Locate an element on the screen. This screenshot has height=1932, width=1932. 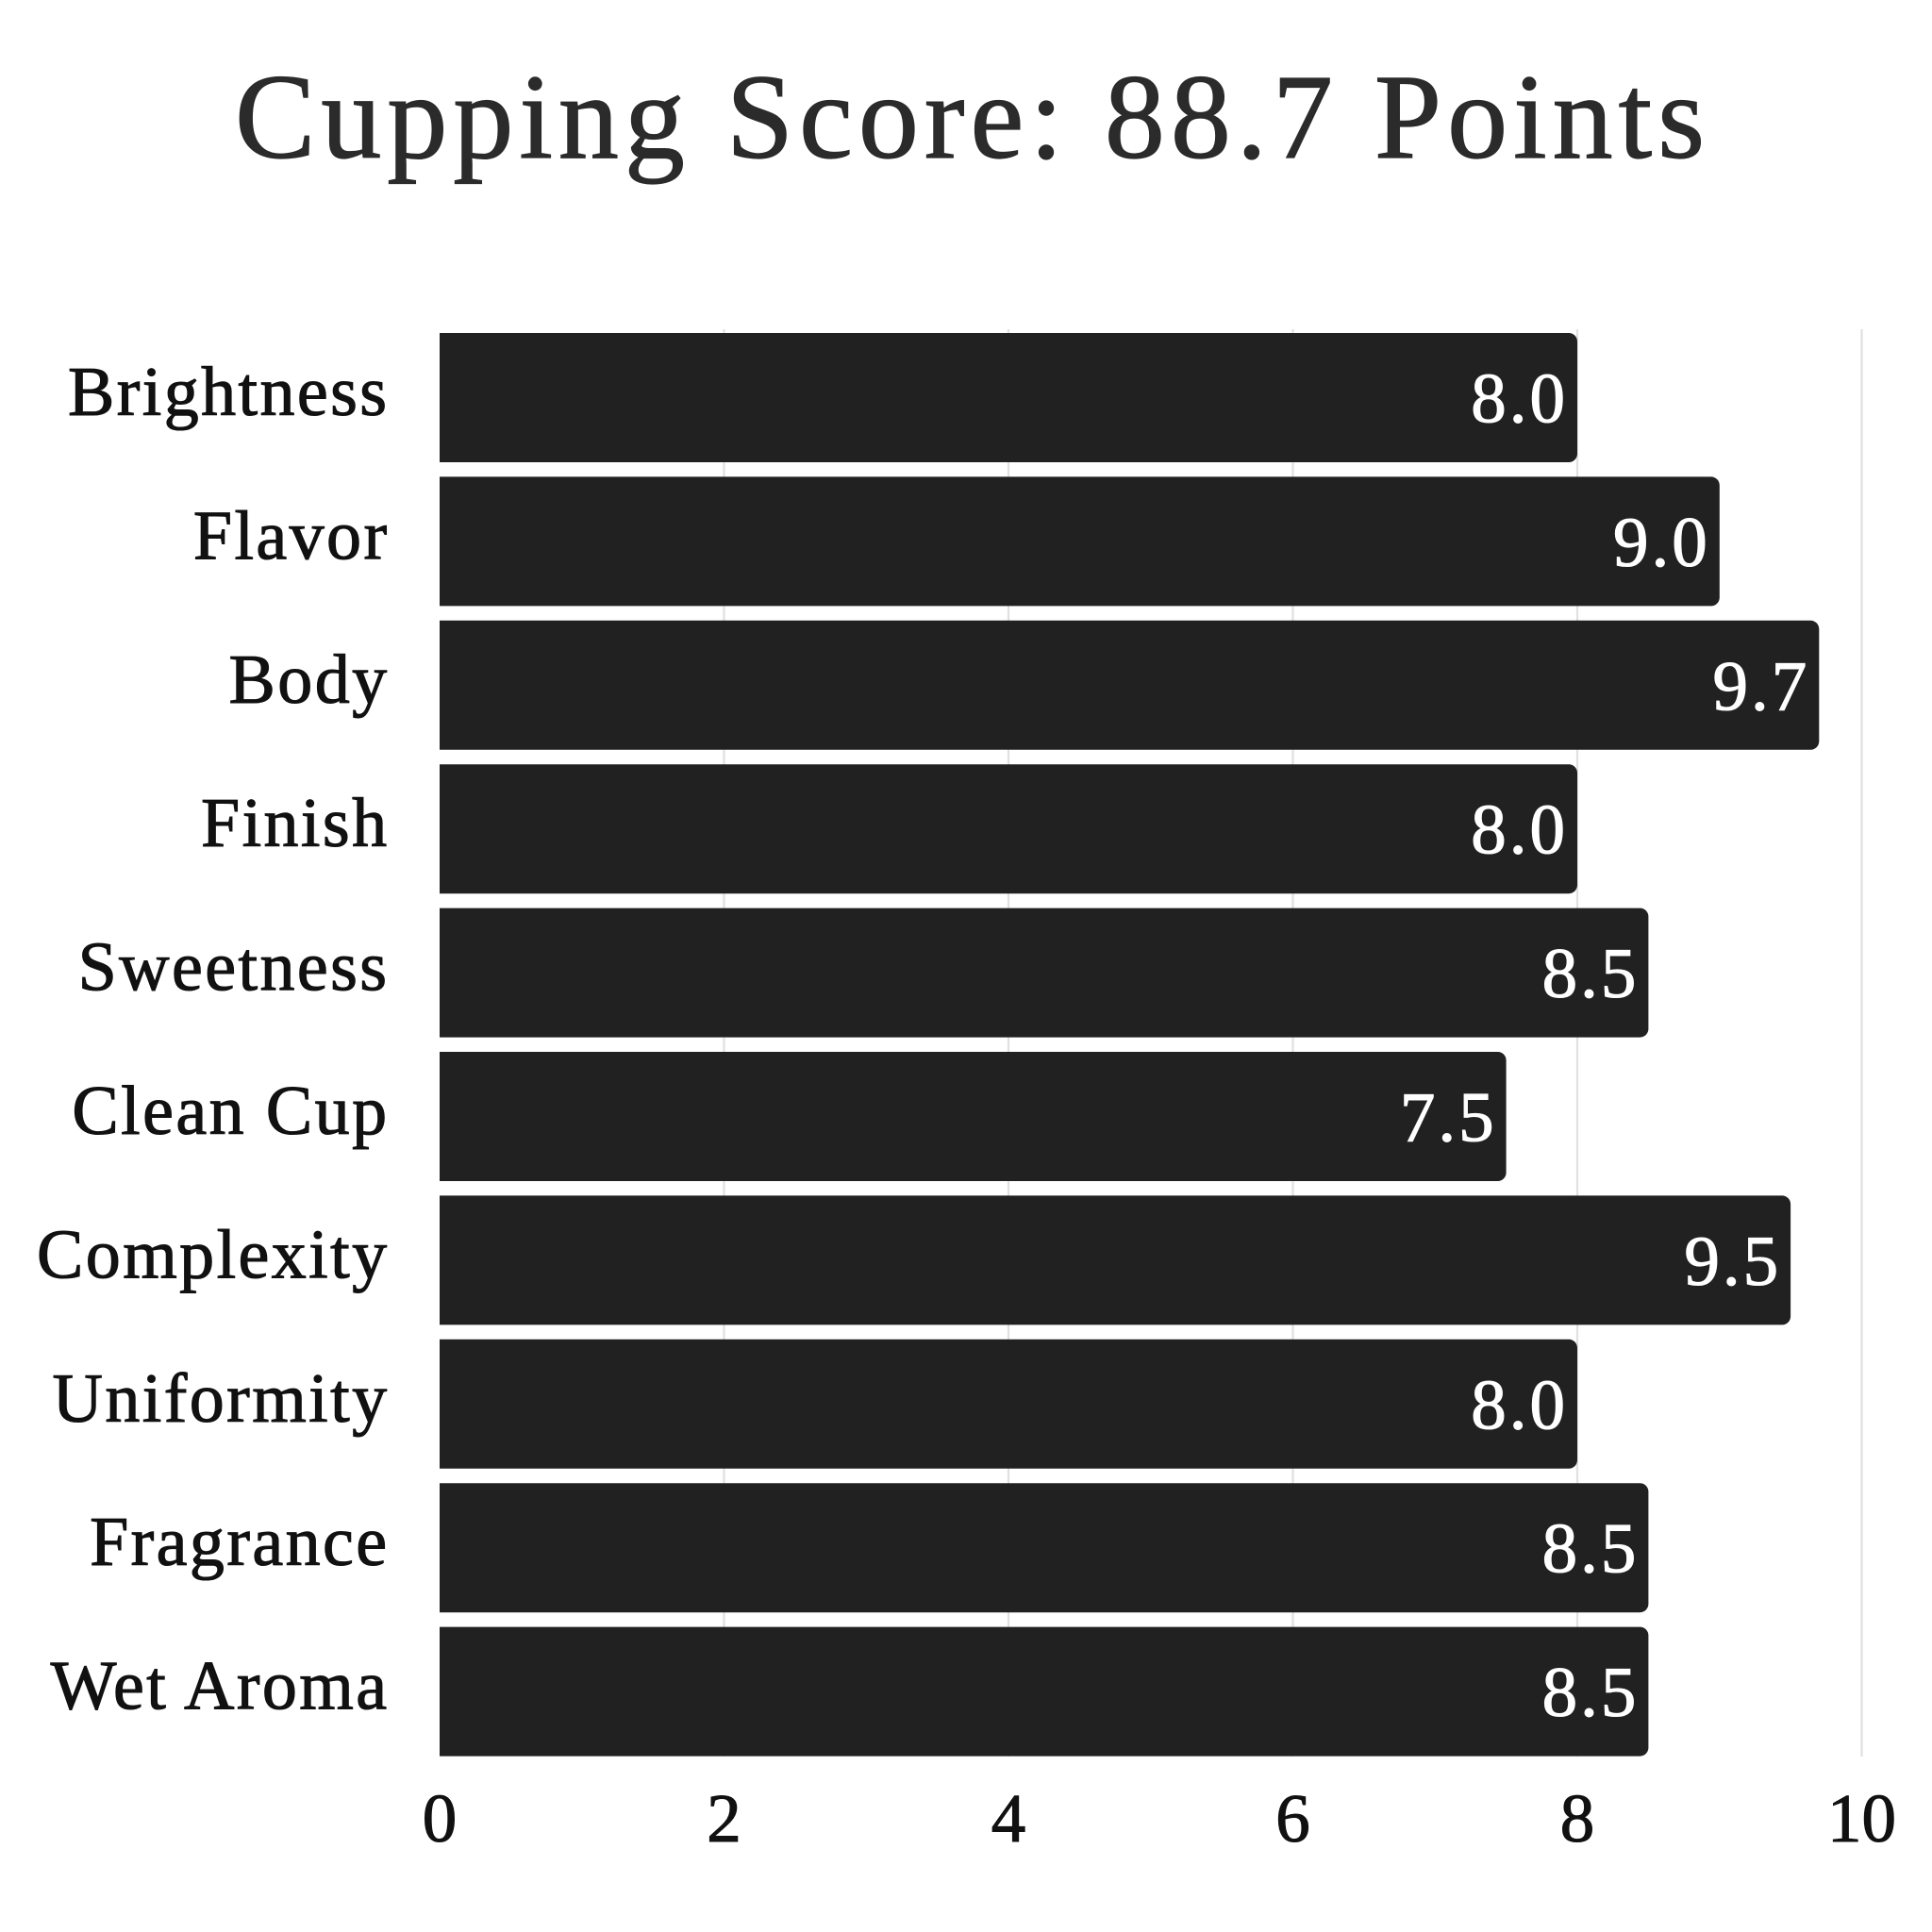
svg-text: 9.0 is located at coordinates (1662, 543).